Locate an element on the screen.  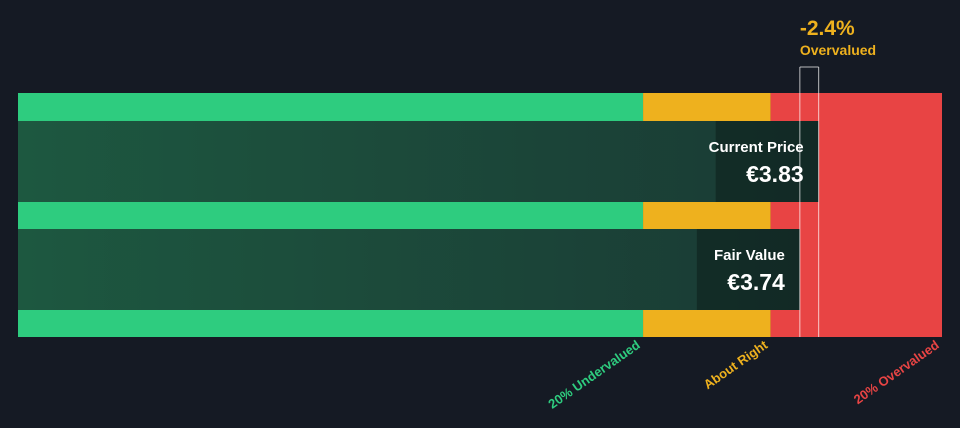
bar-fair-value-label: Fair Value is located at coordinates (749, 255).